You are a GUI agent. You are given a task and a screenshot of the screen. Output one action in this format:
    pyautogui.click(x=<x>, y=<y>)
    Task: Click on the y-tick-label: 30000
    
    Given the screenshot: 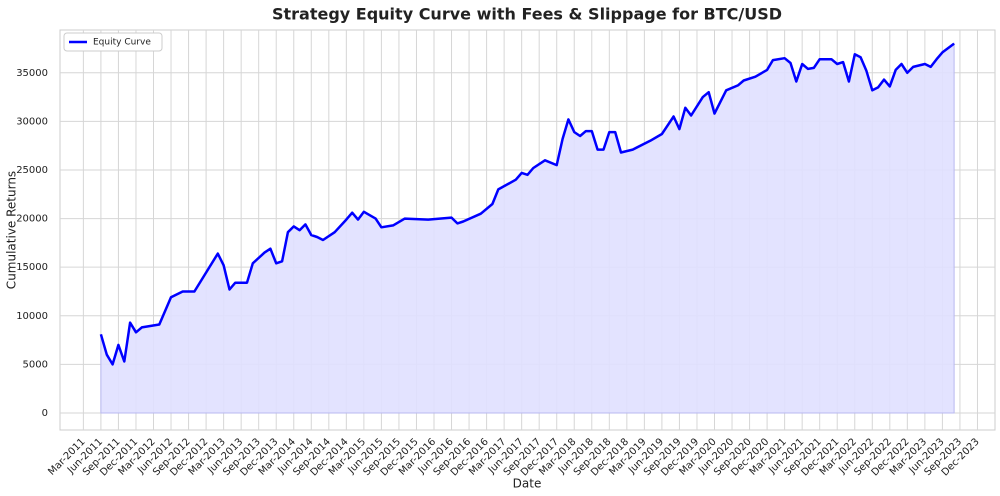 What is the action you would take?
    pyautogui.click(x=32, y=121)
    